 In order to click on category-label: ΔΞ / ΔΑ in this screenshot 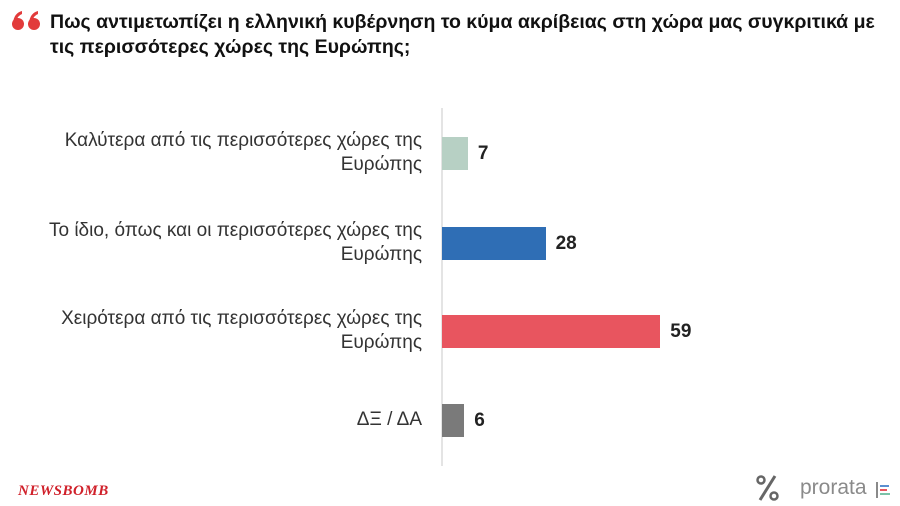, I will do `click(389, 419)`.